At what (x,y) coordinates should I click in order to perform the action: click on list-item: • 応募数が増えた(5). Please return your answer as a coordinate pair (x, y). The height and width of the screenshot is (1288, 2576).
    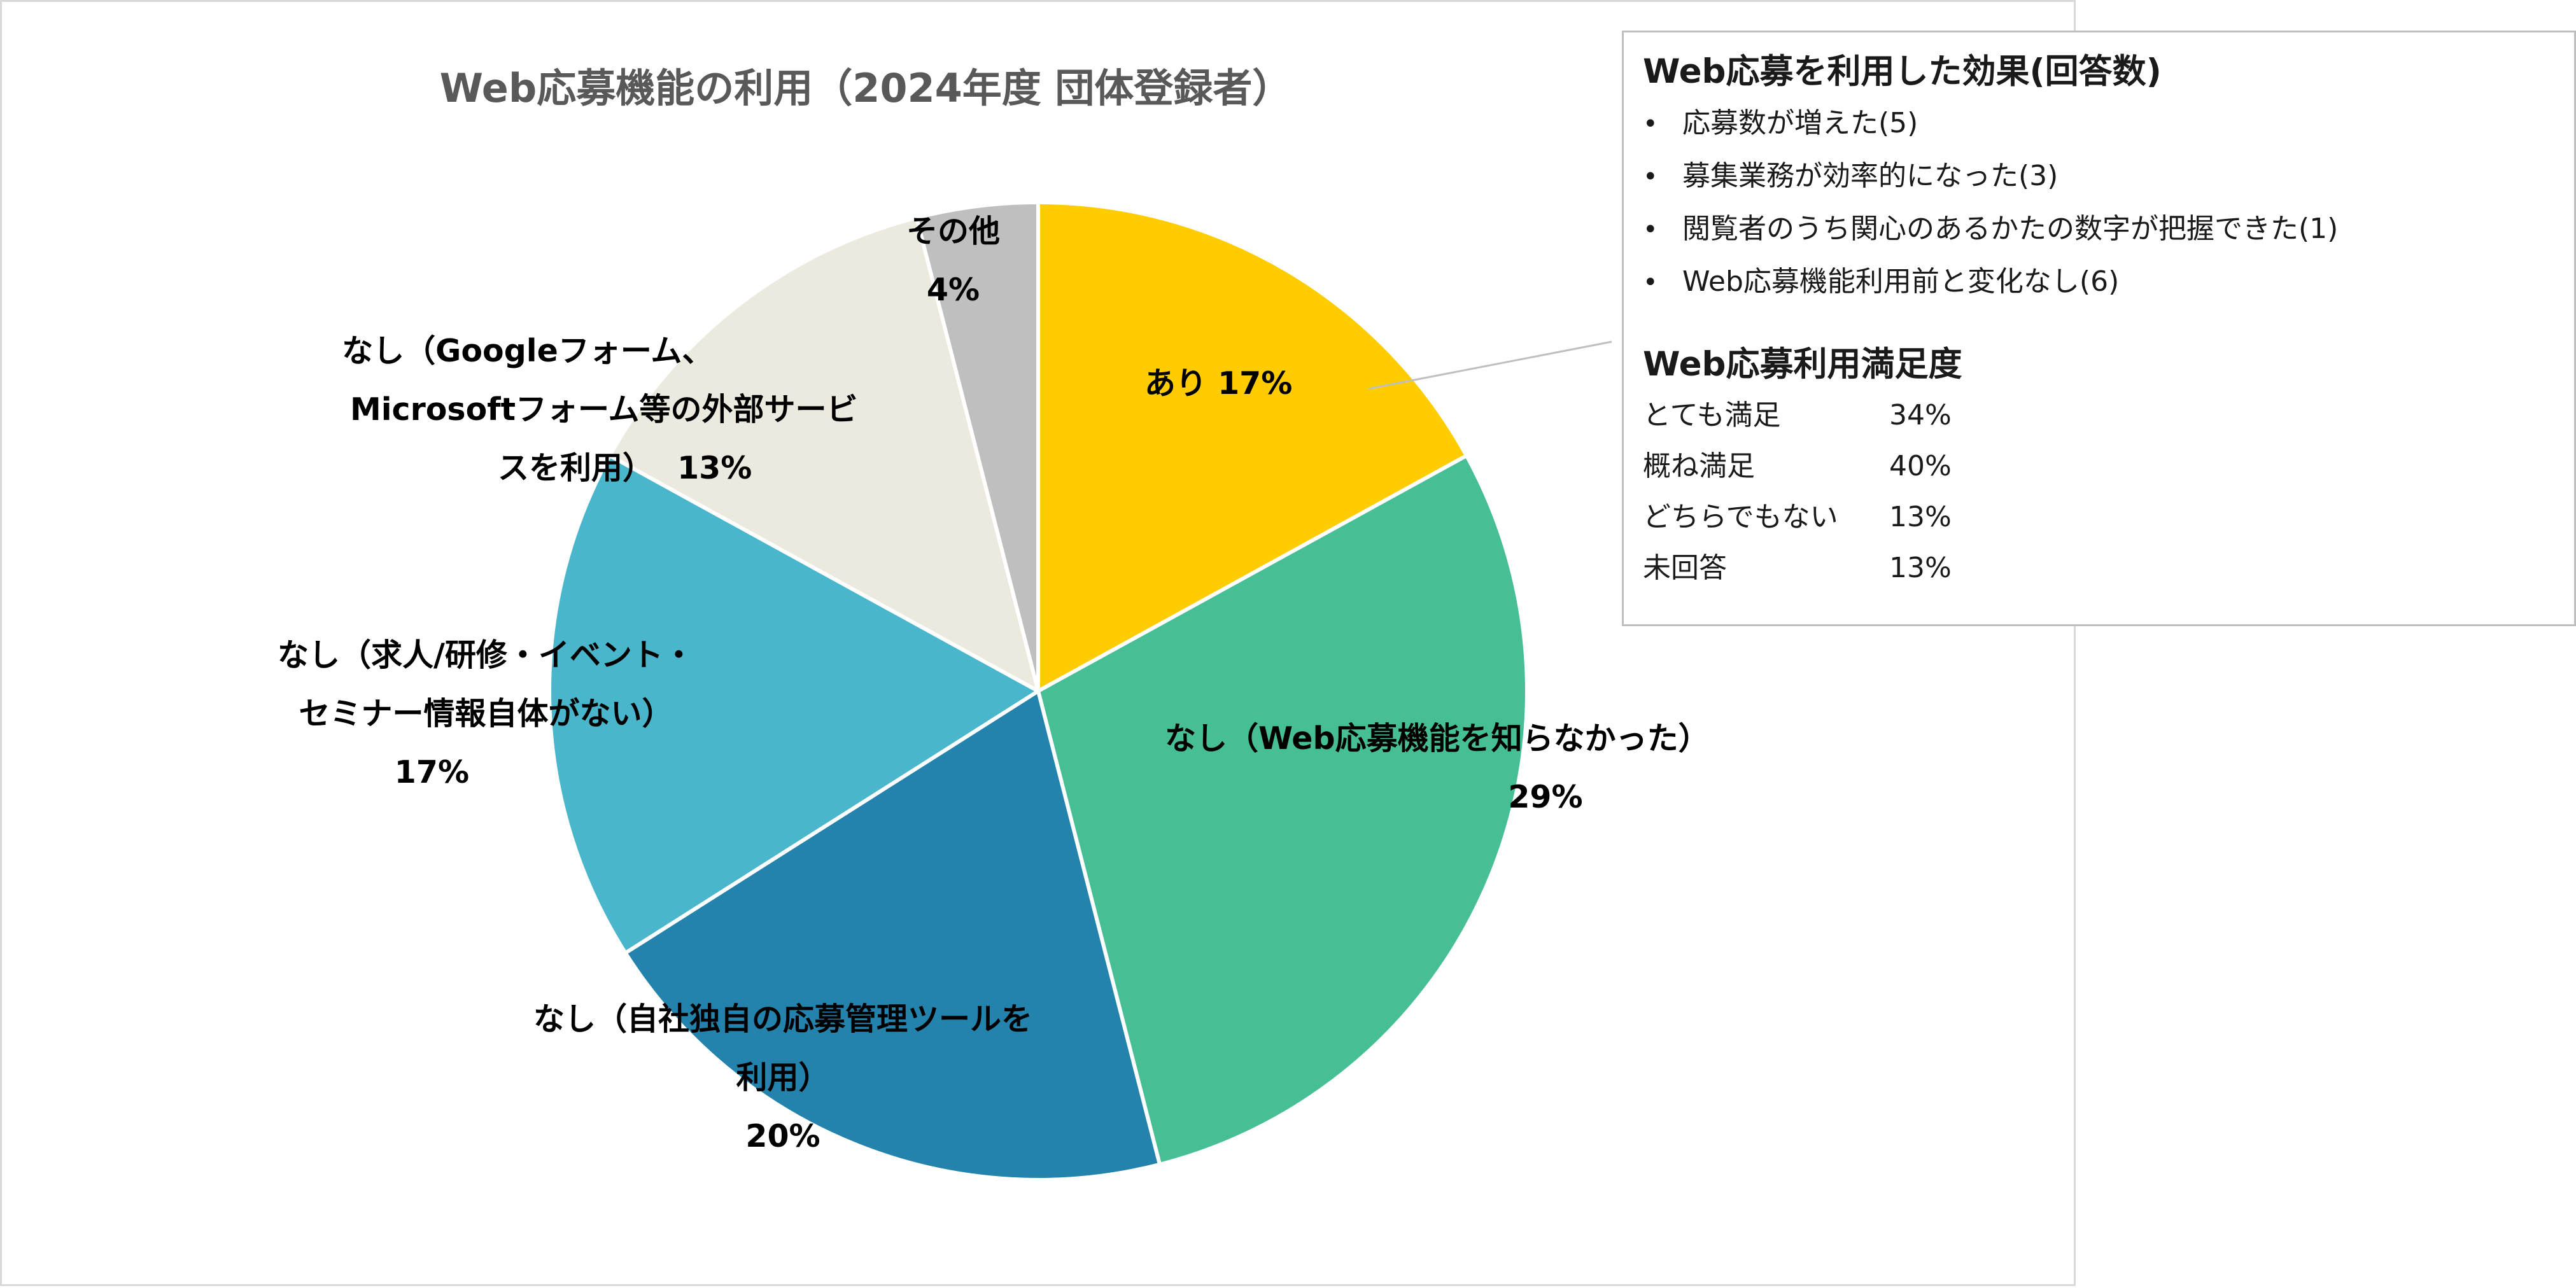
    Looking at the image, I should click on (2108, 123).